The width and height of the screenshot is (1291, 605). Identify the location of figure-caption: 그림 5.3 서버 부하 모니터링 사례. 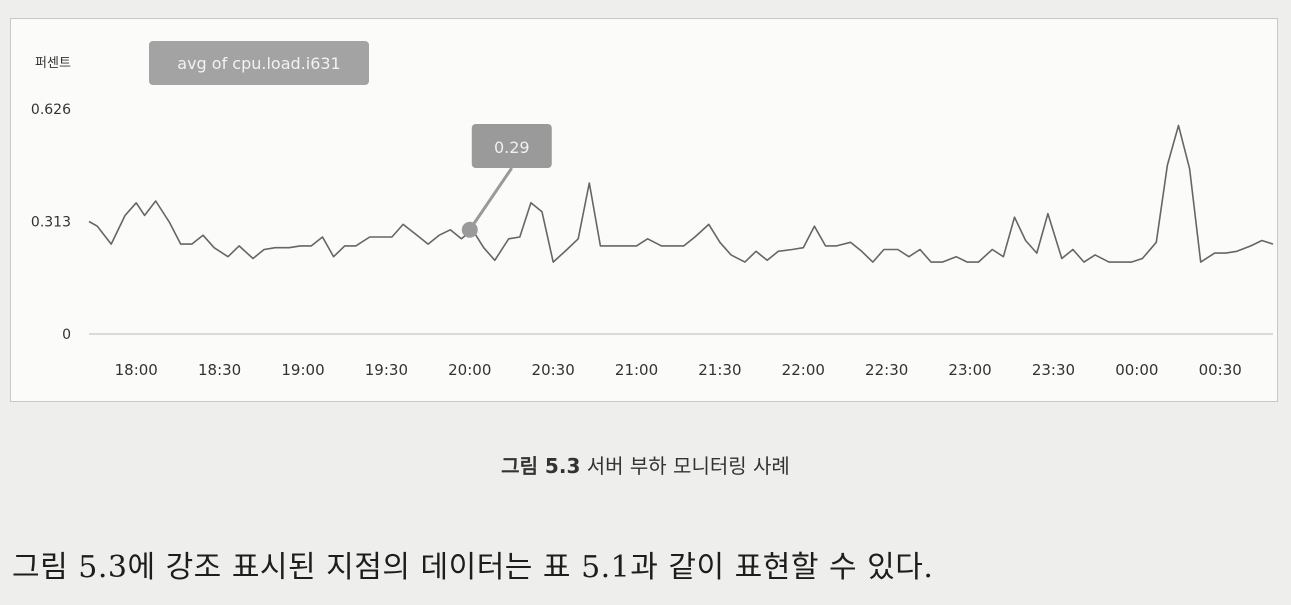
(645, 464).